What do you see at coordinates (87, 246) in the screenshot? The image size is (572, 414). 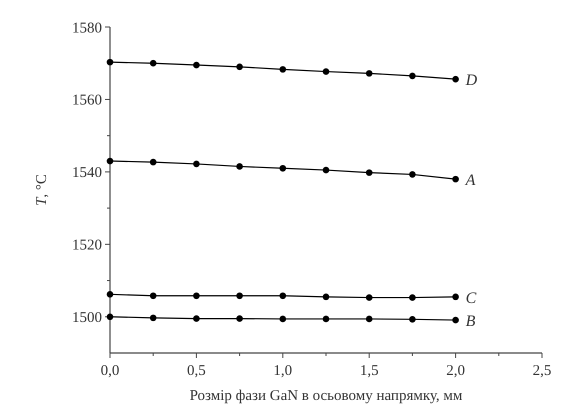 I see `y-tick-label: 1520` at bounding box center [87, 246].